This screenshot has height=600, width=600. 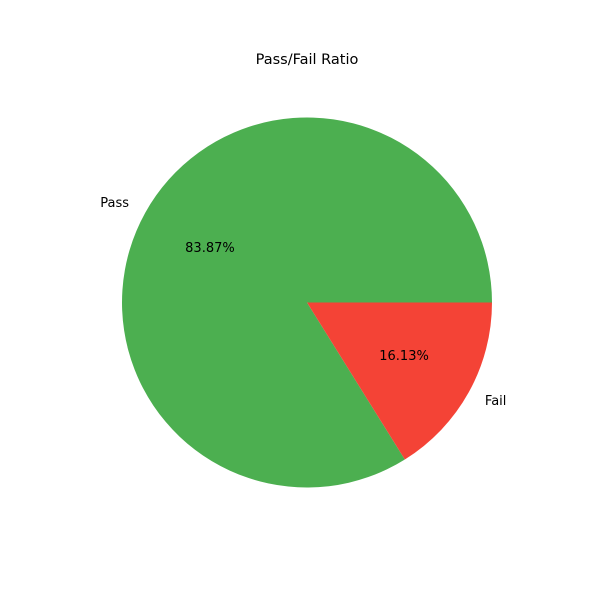 What do you see at coordinates (210, 248) in the screenshot?
I see `pie-percent-label-pass: 83.87%` at bounding box center [210, 248].